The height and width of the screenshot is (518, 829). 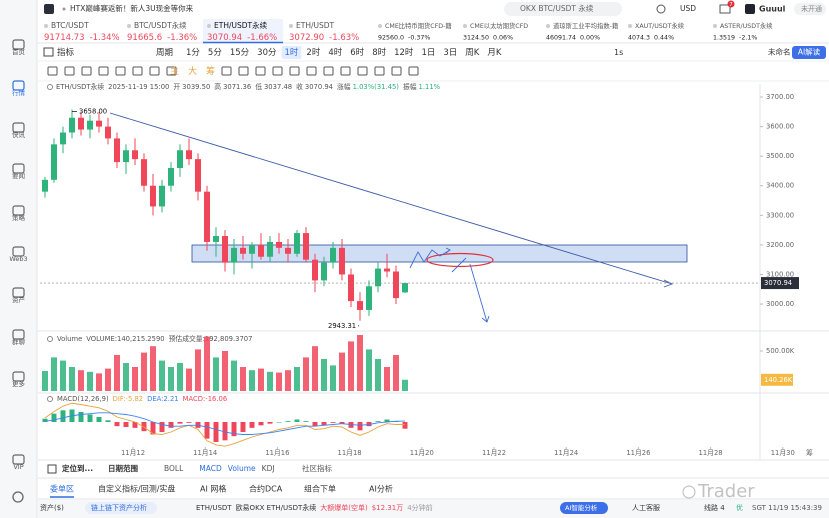 What do you see at coordinates (136, 489) in the screenshot?
I see `tab: 自定义指标/回测/实盘` at bounding box center [136, 489].